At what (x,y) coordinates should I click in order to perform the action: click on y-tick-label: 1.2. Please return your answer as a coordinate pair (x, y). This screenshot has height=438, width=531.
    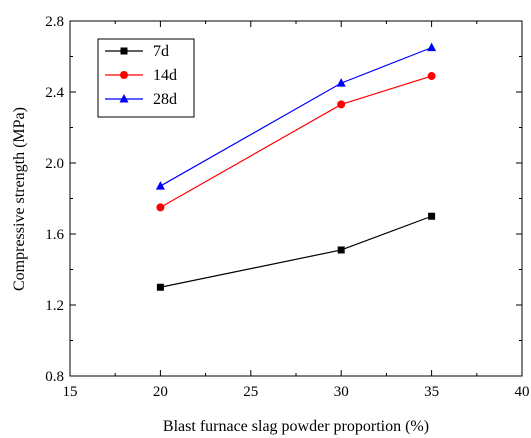
    Looking at the image, I should click on (54, 306).